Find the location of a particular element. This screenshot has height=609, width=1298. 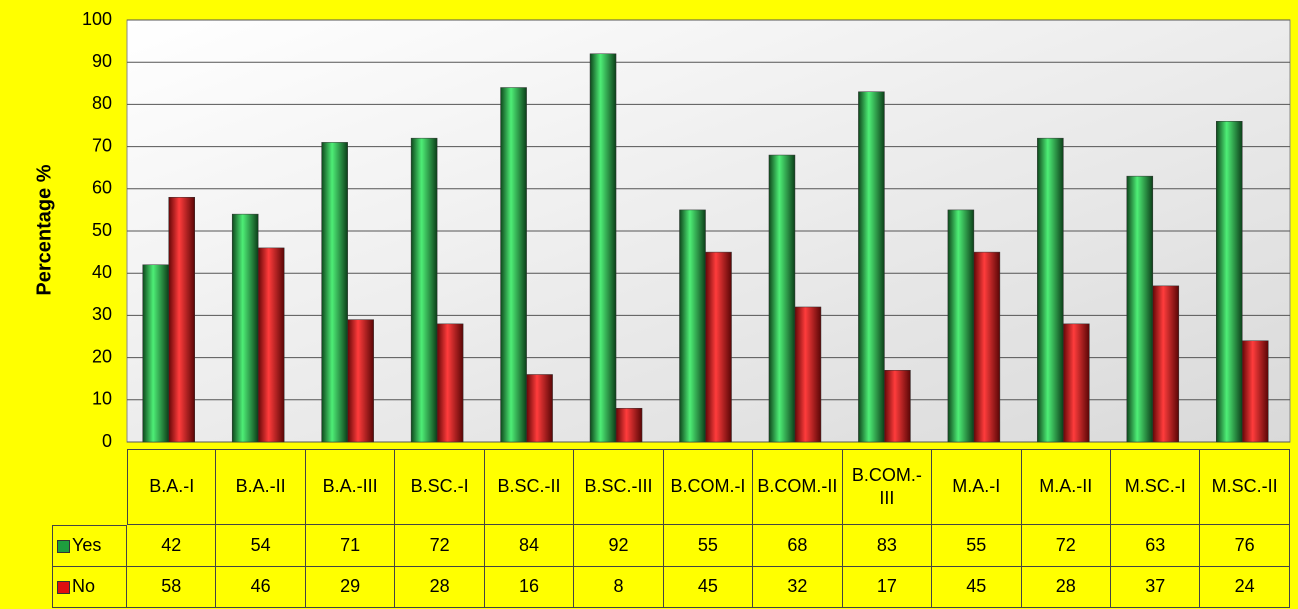

category-label: M.A.-II is located at coordinates (1066, 487).